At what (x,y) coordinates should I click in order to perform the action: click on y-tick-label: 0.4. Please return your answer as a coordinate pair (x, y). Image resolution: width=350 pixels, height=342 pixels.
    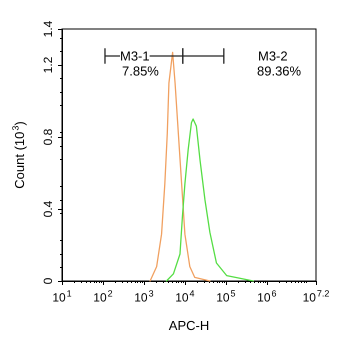
    Looking at the image, I should click on (48, 209).